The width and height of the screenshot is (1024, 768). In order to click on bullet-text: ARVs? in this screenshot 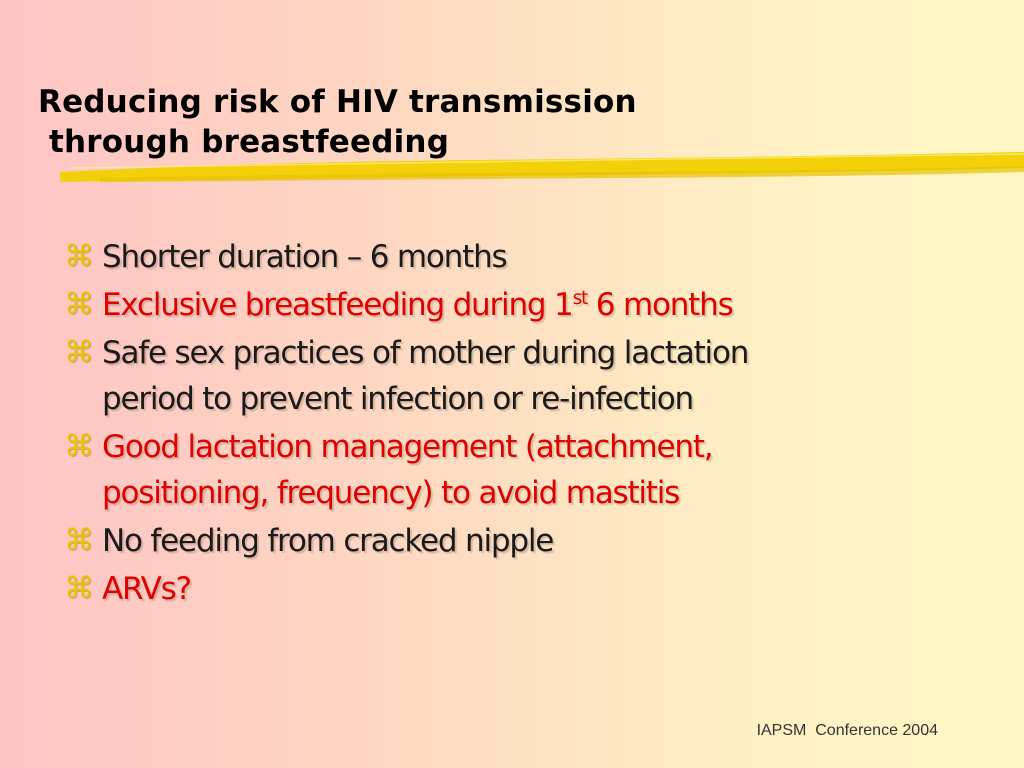, I will do `click(147, 589)`.